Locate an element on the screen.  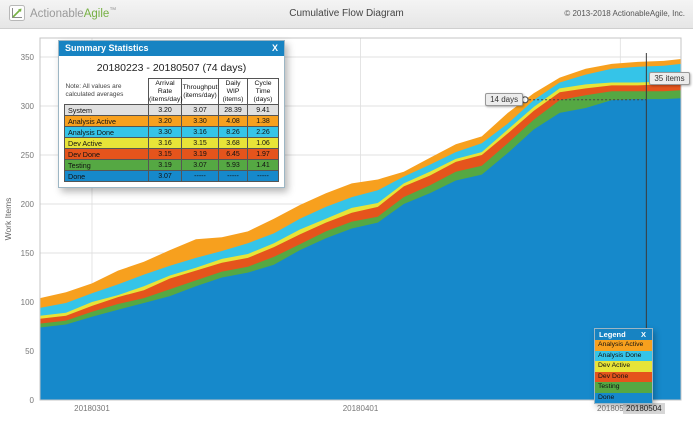
summary-panel-titlebar: Summary Statistics X is located at coordinates (171, 48).